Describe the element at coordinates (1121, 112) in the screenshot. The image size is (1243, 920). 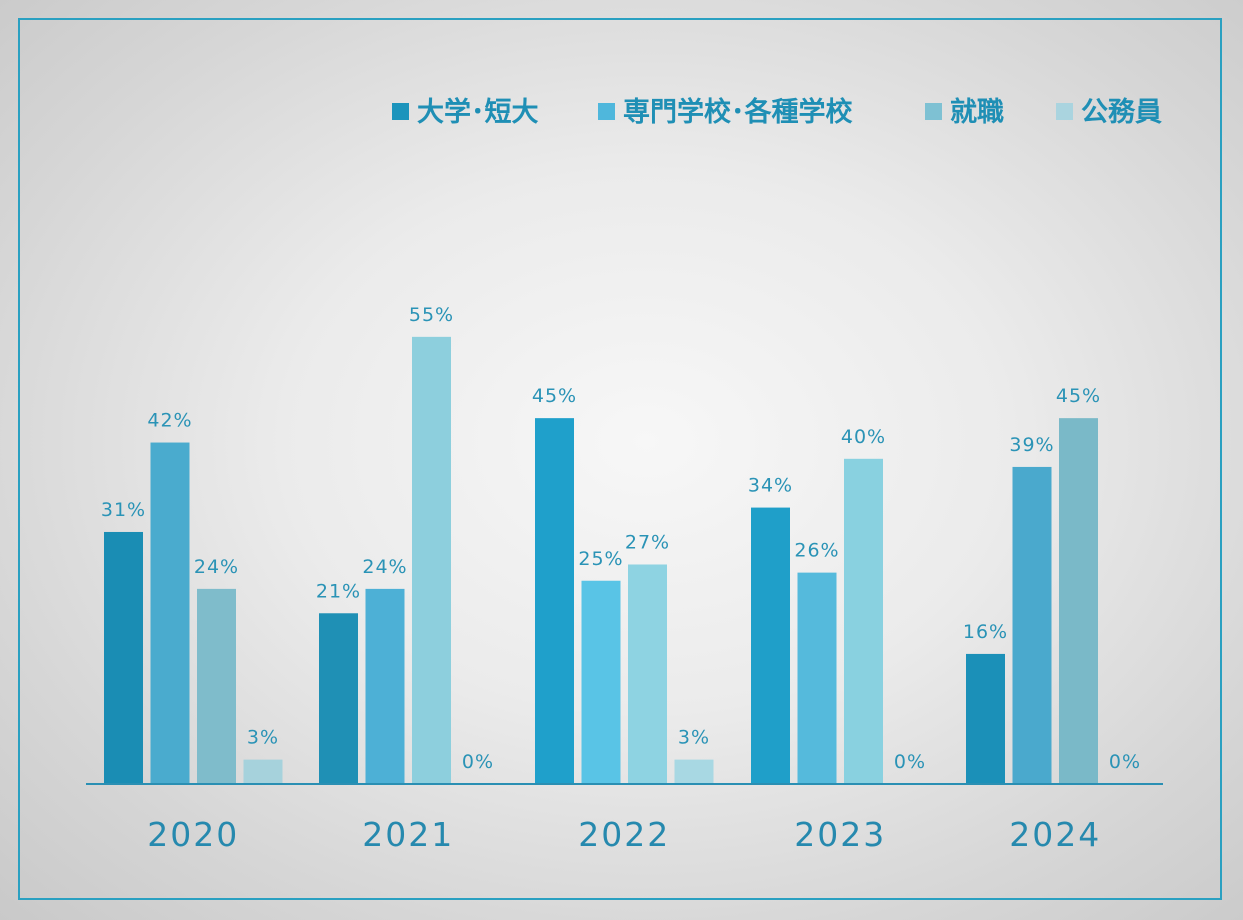
I see `legend-label-4: 公務員` at that location.